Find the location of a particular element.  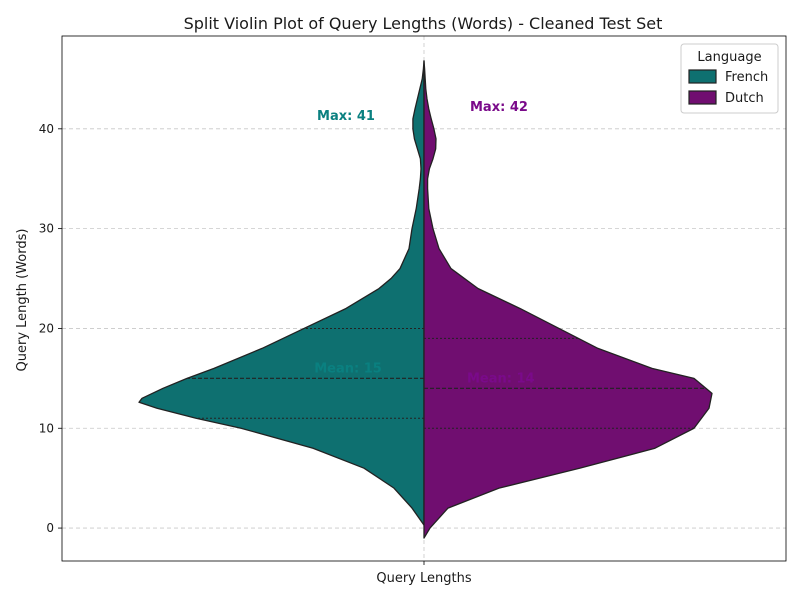

max-label-french: Max: 41 is located at coordinates (346, 116).